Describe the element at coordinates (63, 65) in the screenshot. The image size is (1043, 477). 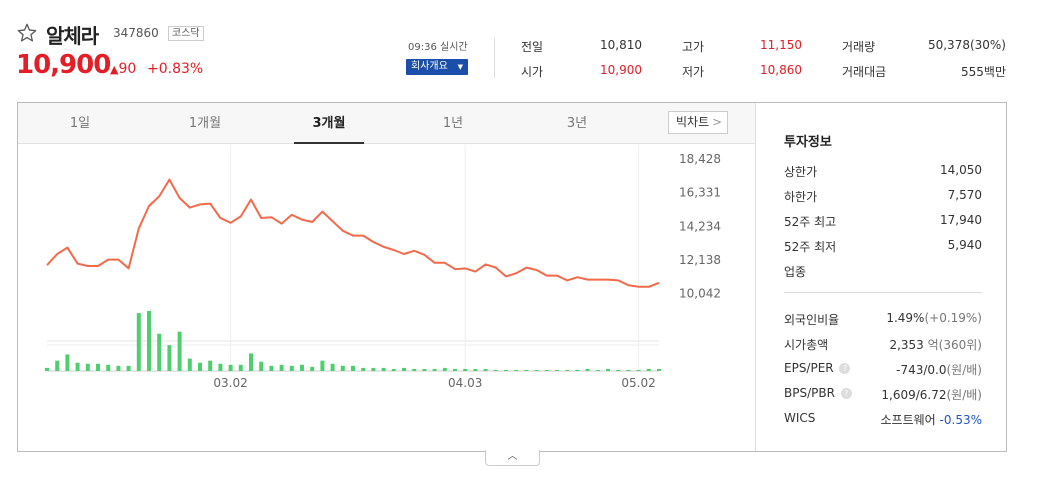
I see `current-price: 10,900` at that location.